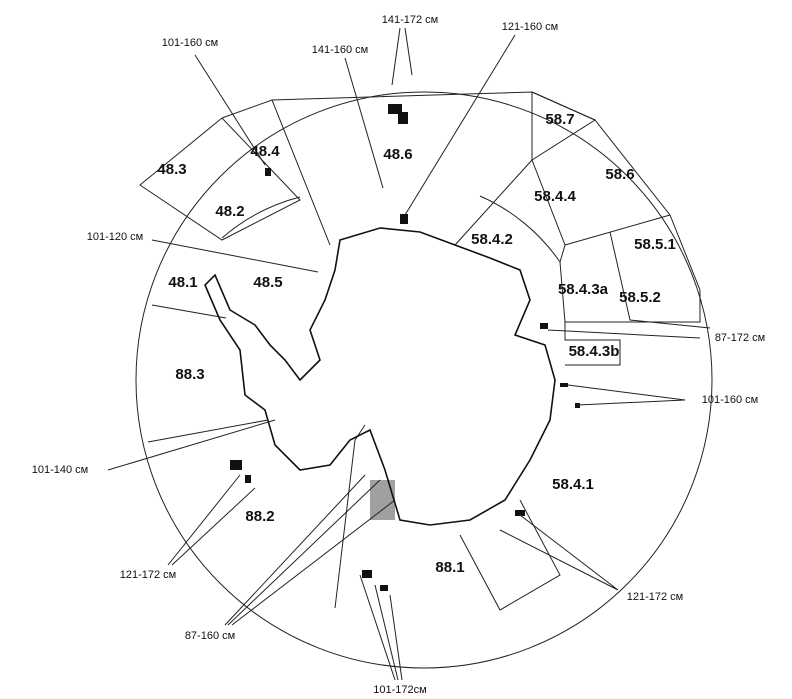  What do you see at coordinates (655, 244) in the screenshot?
I see `area-label: 58.5.1` at bounding box center [655, 244].